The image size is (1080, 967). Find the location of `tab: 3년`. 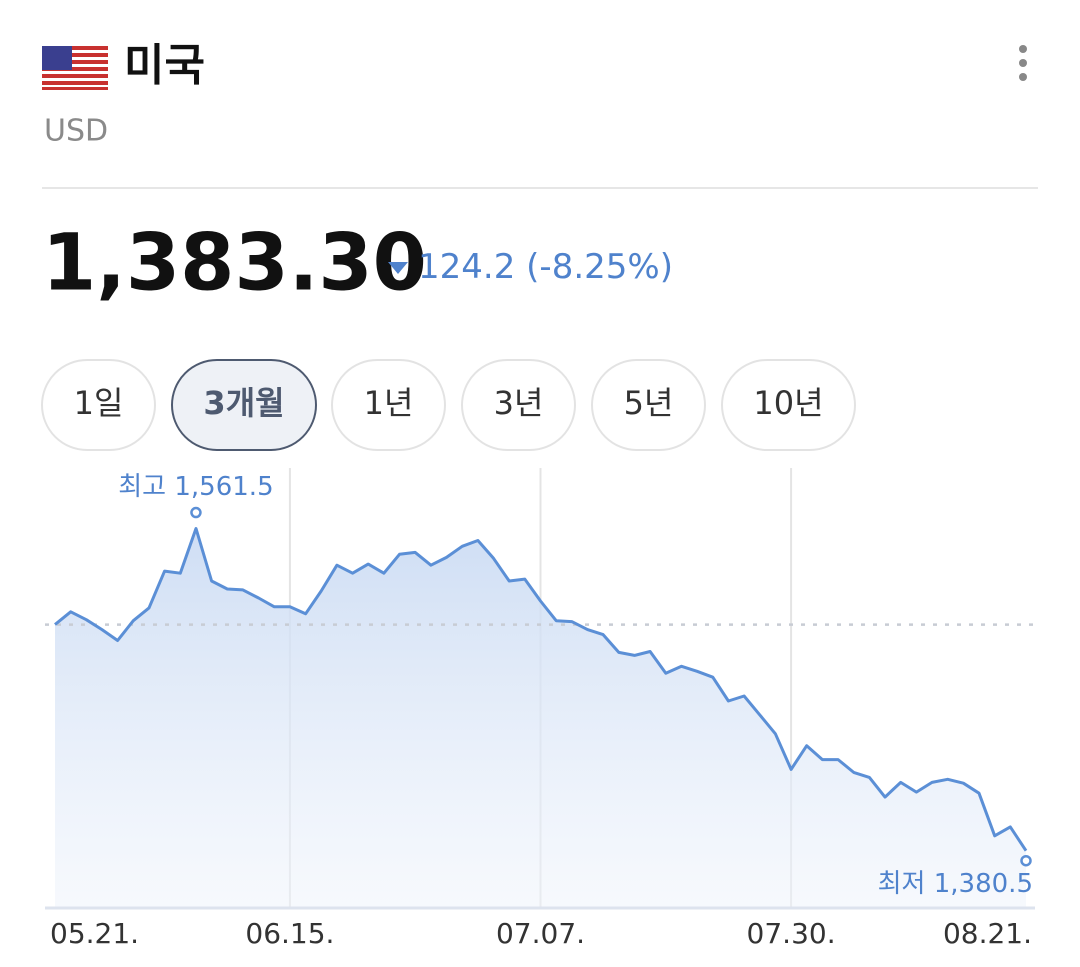

tab: 3년 is located at coordinates (518, 405).